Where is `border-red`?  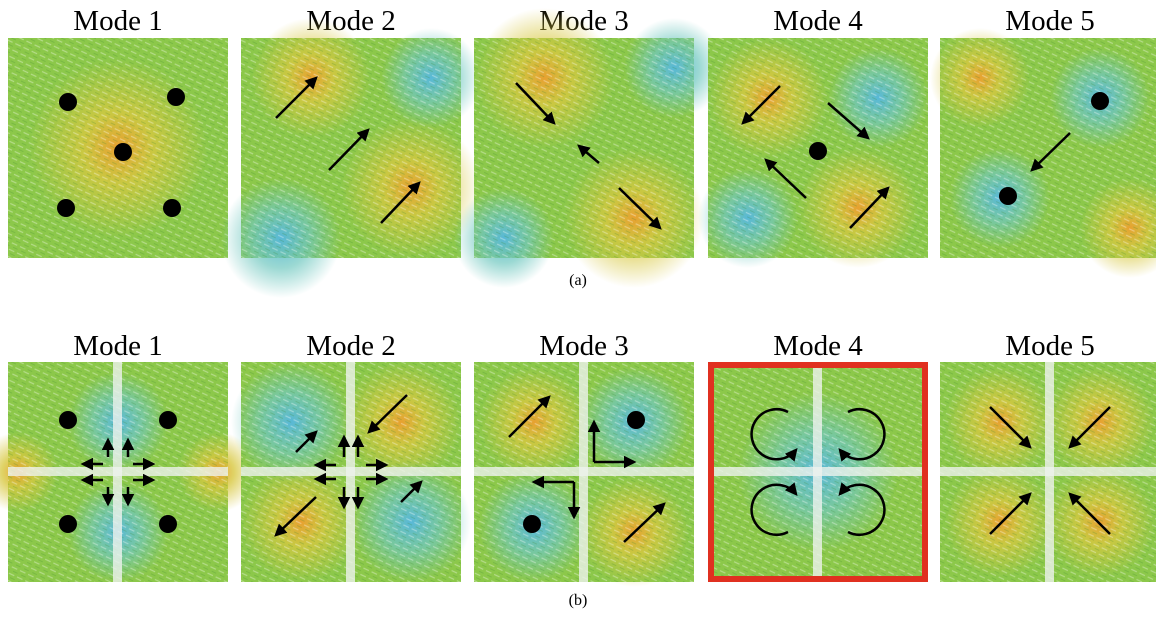
border-red is located at coordinates (818, 472).